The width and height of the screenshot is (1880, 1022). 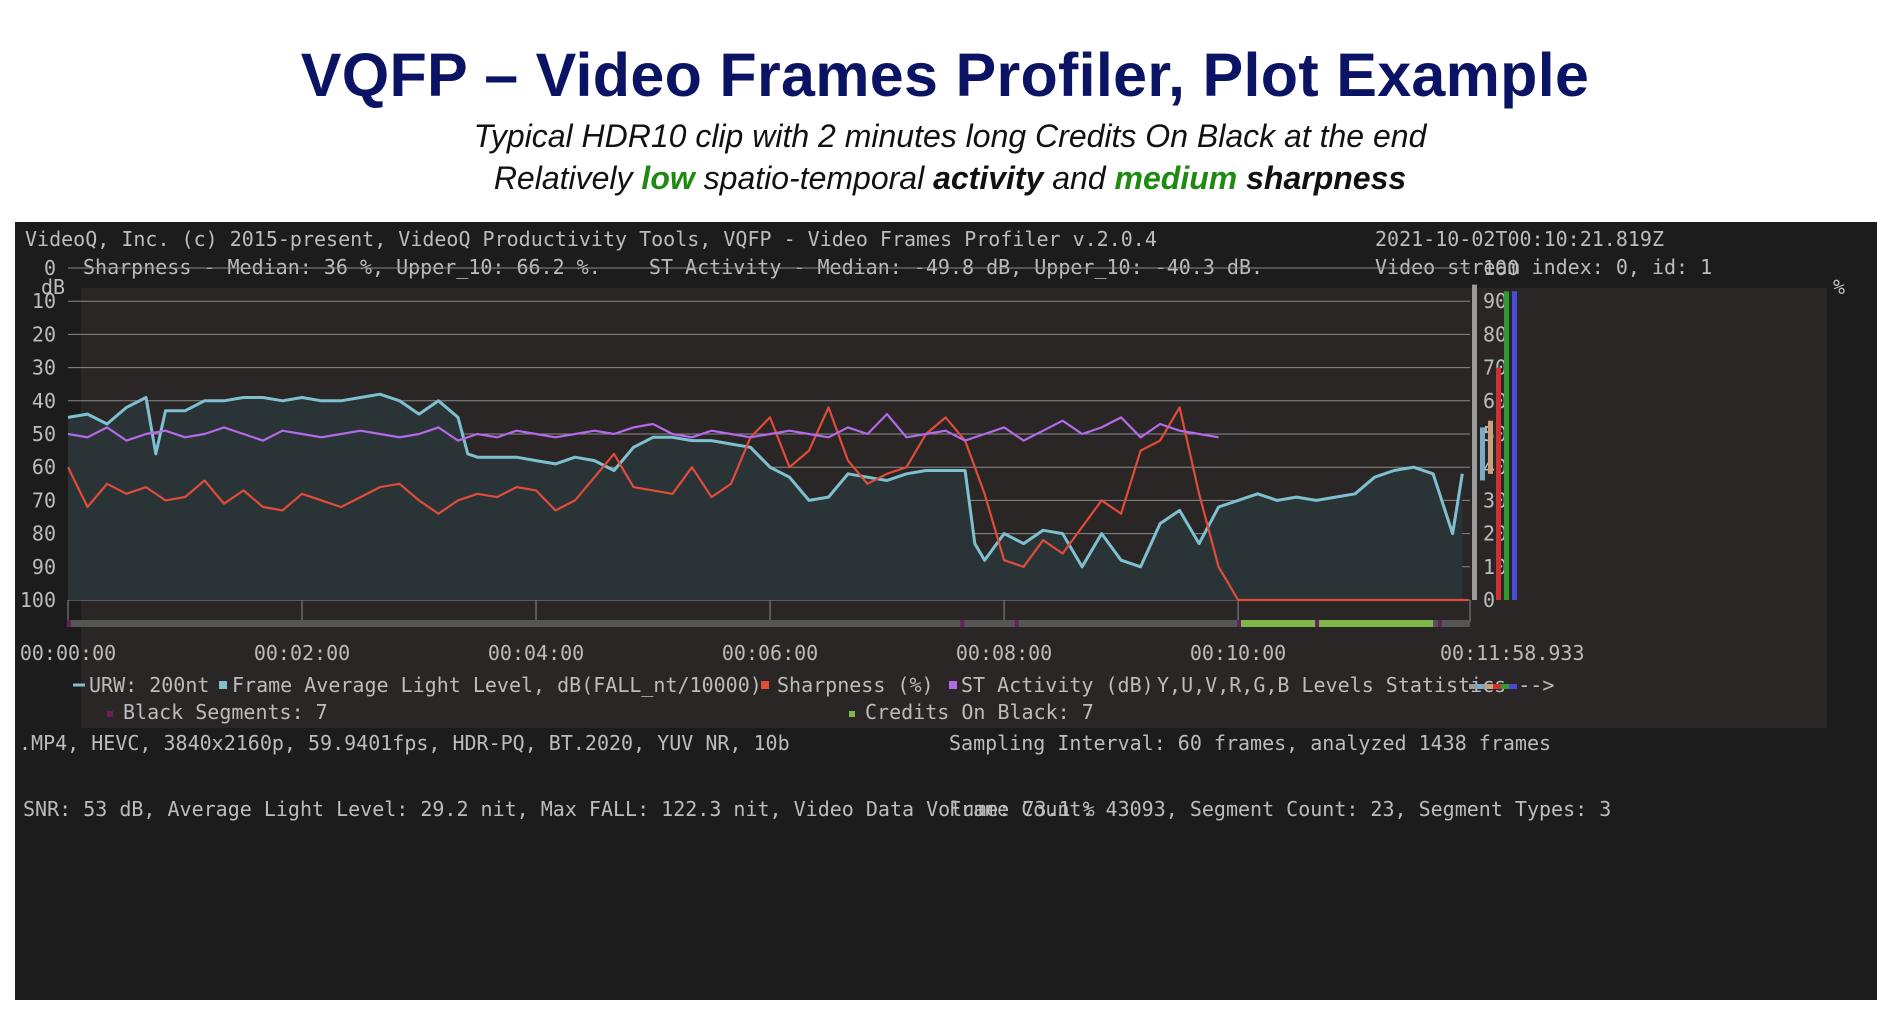 What do you see at coordinates (1238, 653) in the screenshot?
I see `x-tick-label: 00:10:00` at bounding box center [1238, 653].